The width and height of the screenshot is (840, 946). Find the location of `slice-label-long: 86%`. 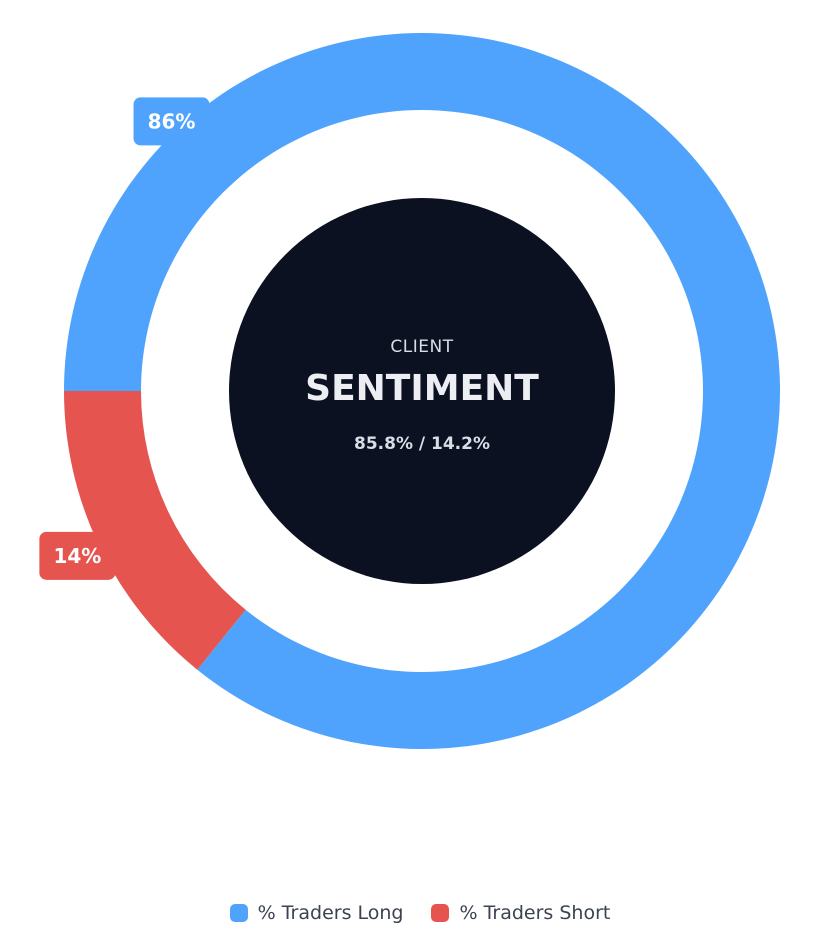

slice-label-long: 86% is located at coordinates (171, 121).